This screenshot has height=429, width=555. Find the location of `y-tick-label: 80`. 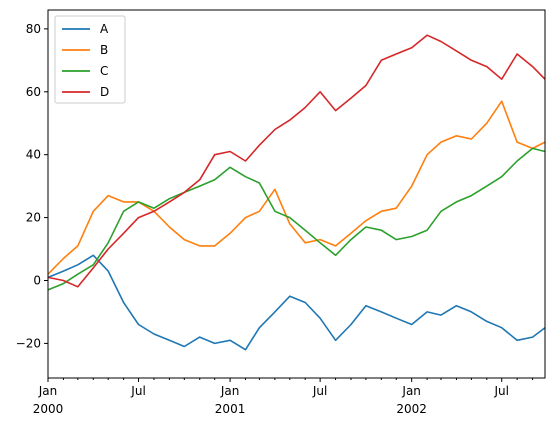

y-tick-label: 80 is located at coordinates (33, 29).